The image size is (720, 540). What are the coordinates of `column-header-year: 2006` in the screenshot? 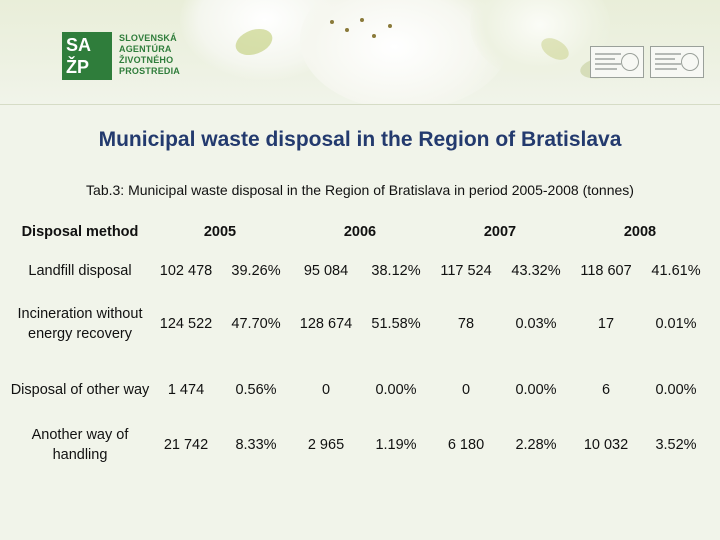 It's located at (360, 232).